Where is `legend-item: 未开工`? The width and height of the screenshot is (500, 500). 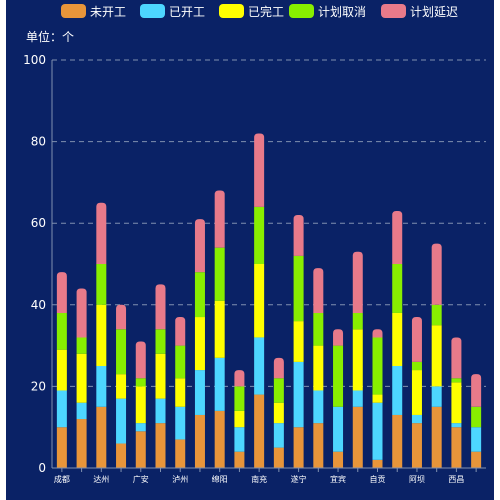 legend-item: 未开工 is located at coordinates (93, 11).